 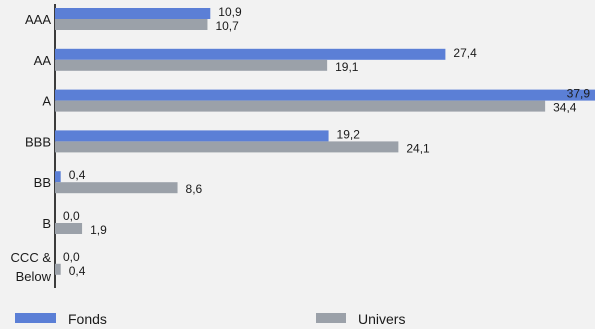 I want to click on category-label-aa: AA, so click(x=43, y=60).